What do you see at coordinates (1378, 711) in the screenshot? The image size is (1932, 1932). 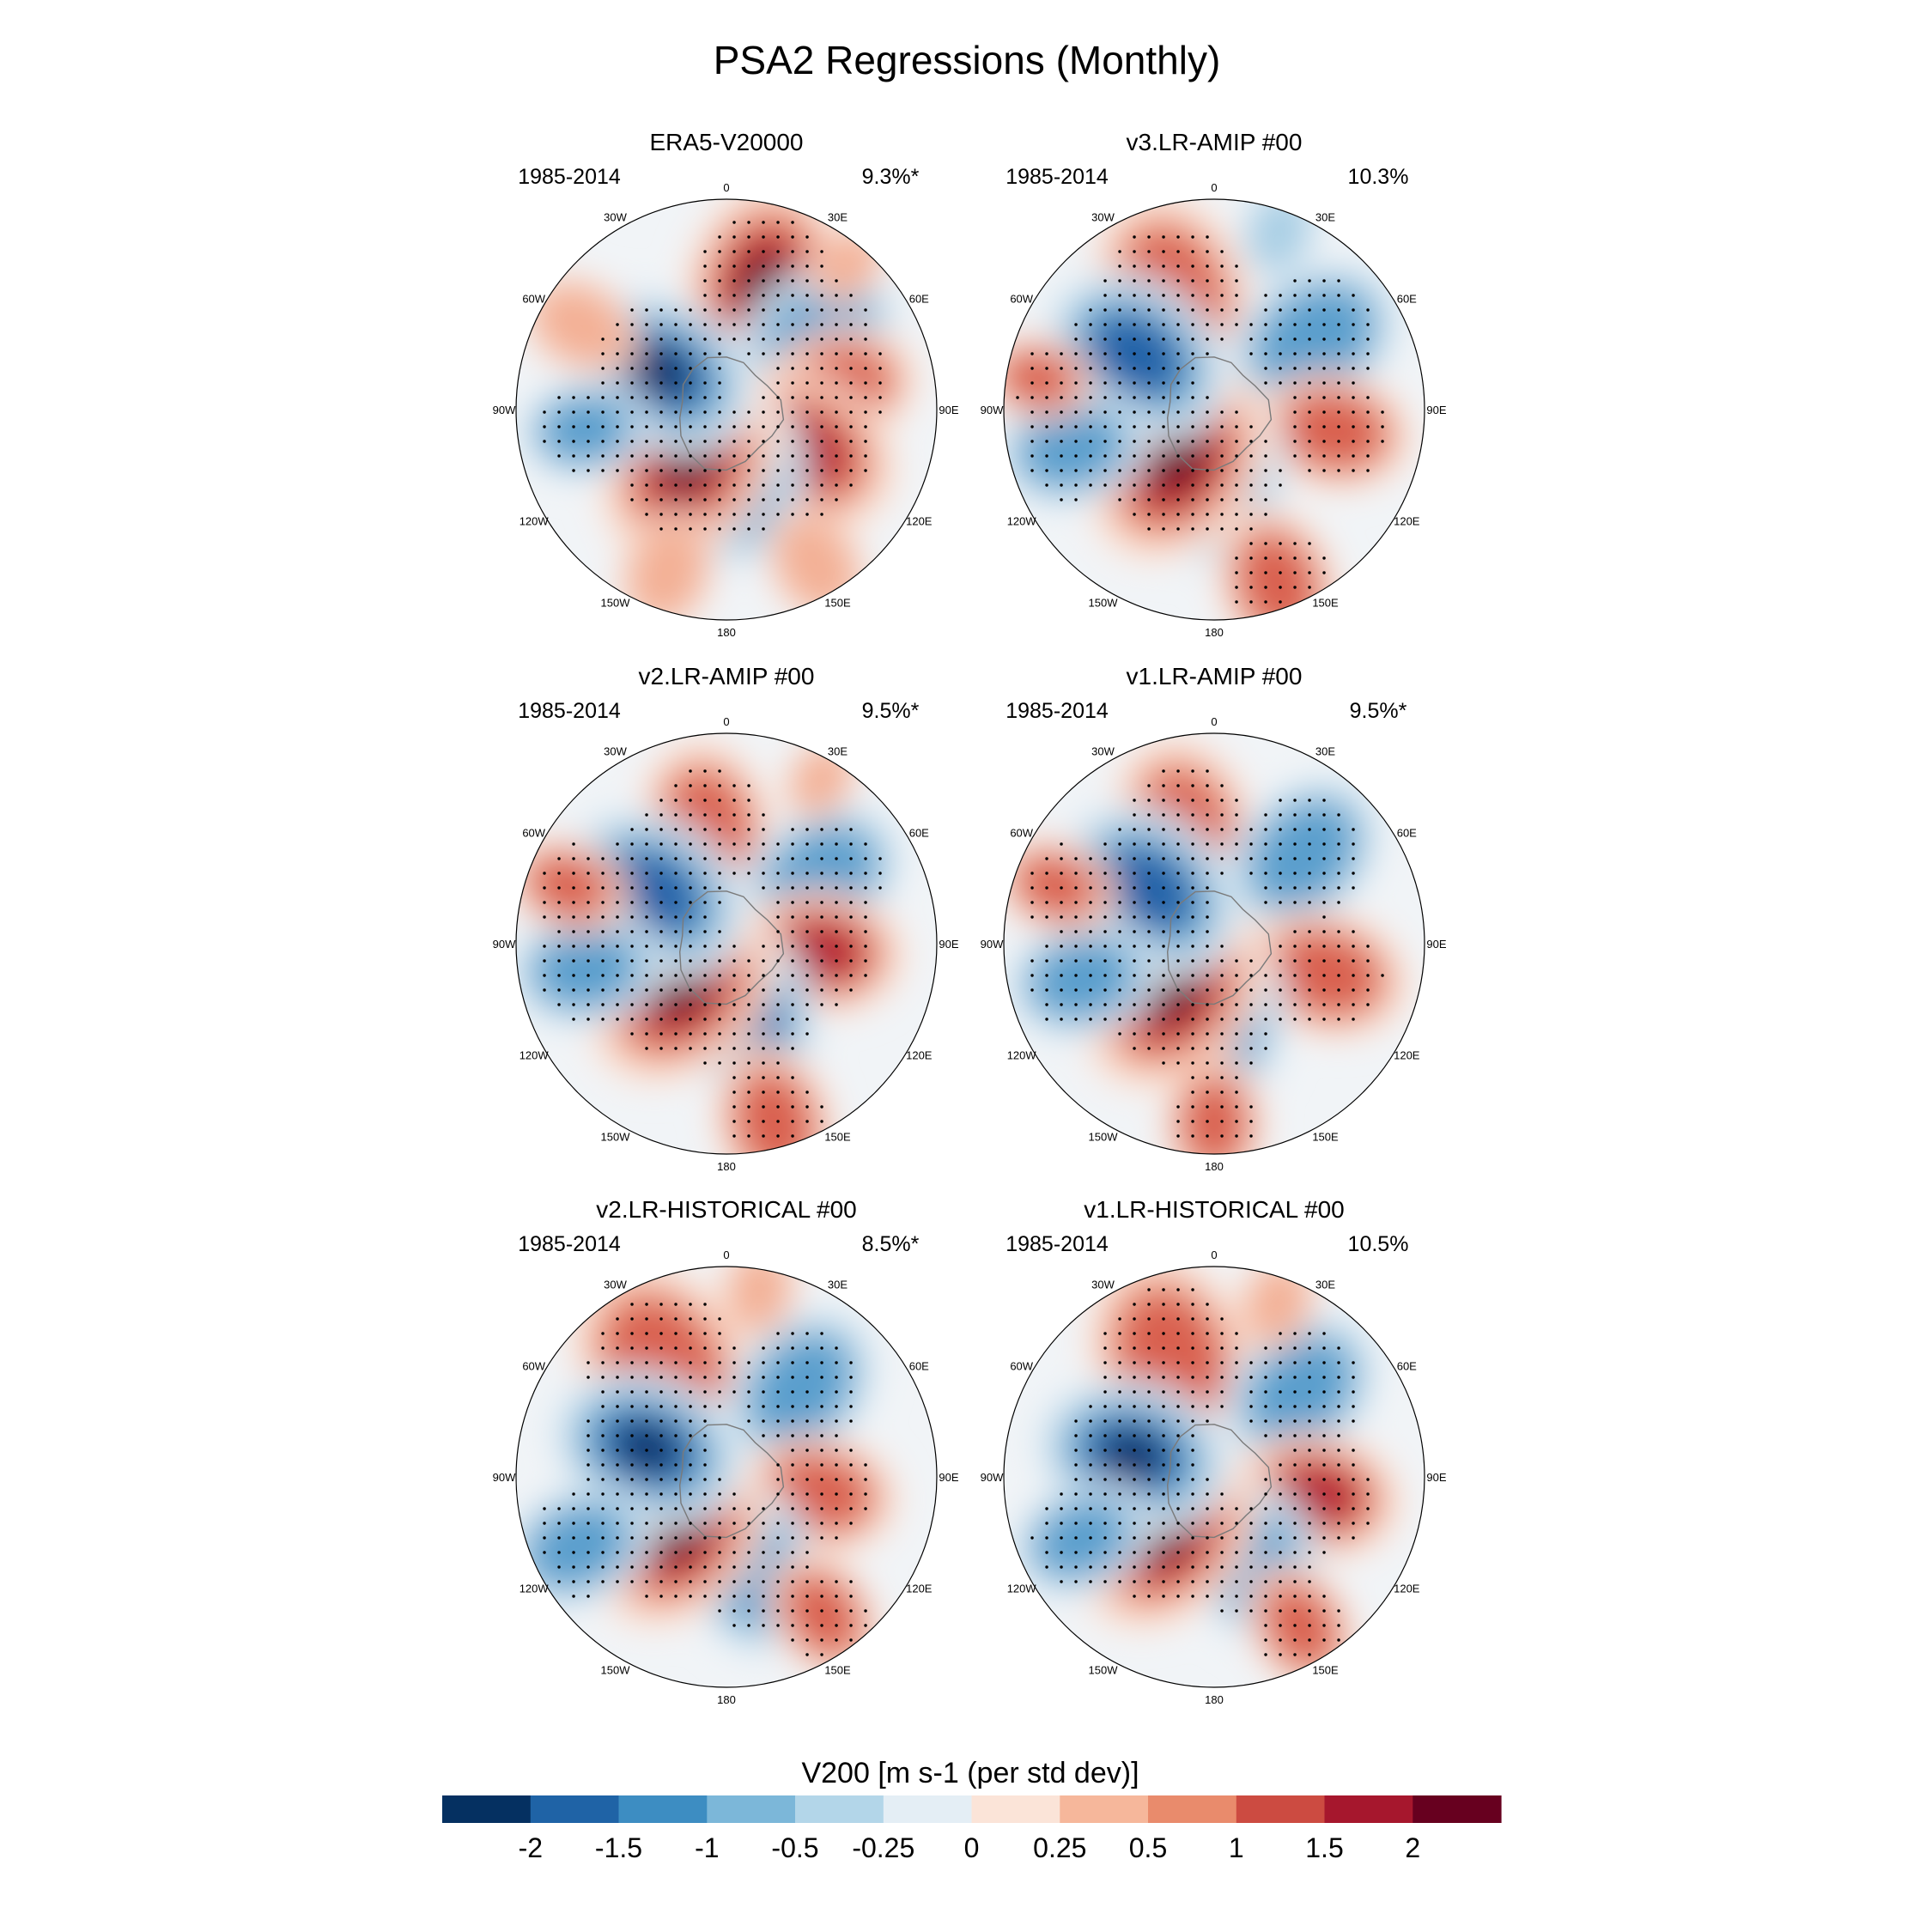 I see `panel-percent-variance: 9.5%*` at bounding box center [1378, 711].